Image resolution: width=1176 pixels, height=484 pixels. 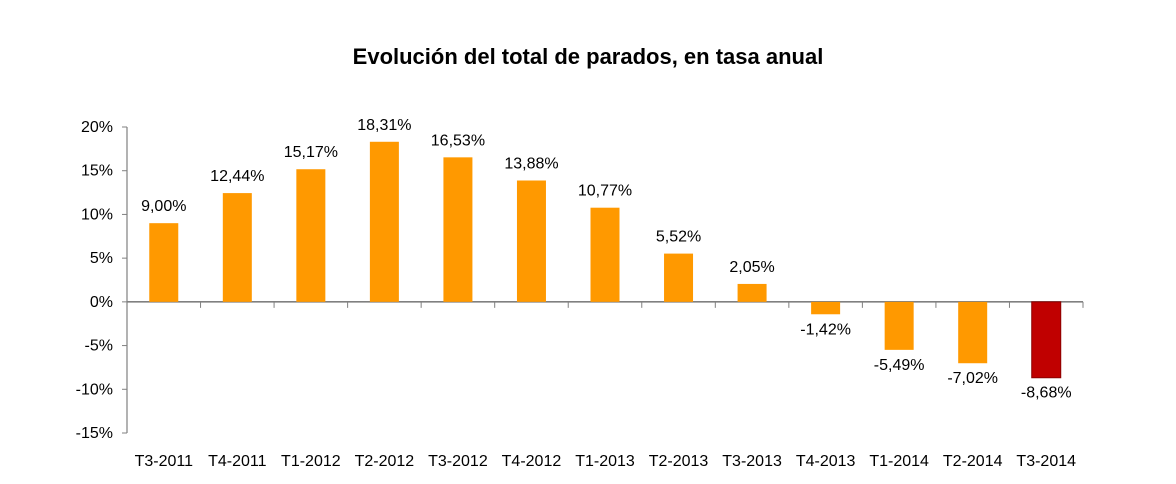 What do you see at coordinates (531, 164) in the screenshot?
I see `data-label: 13,88%` at bounding box center [531, 164].